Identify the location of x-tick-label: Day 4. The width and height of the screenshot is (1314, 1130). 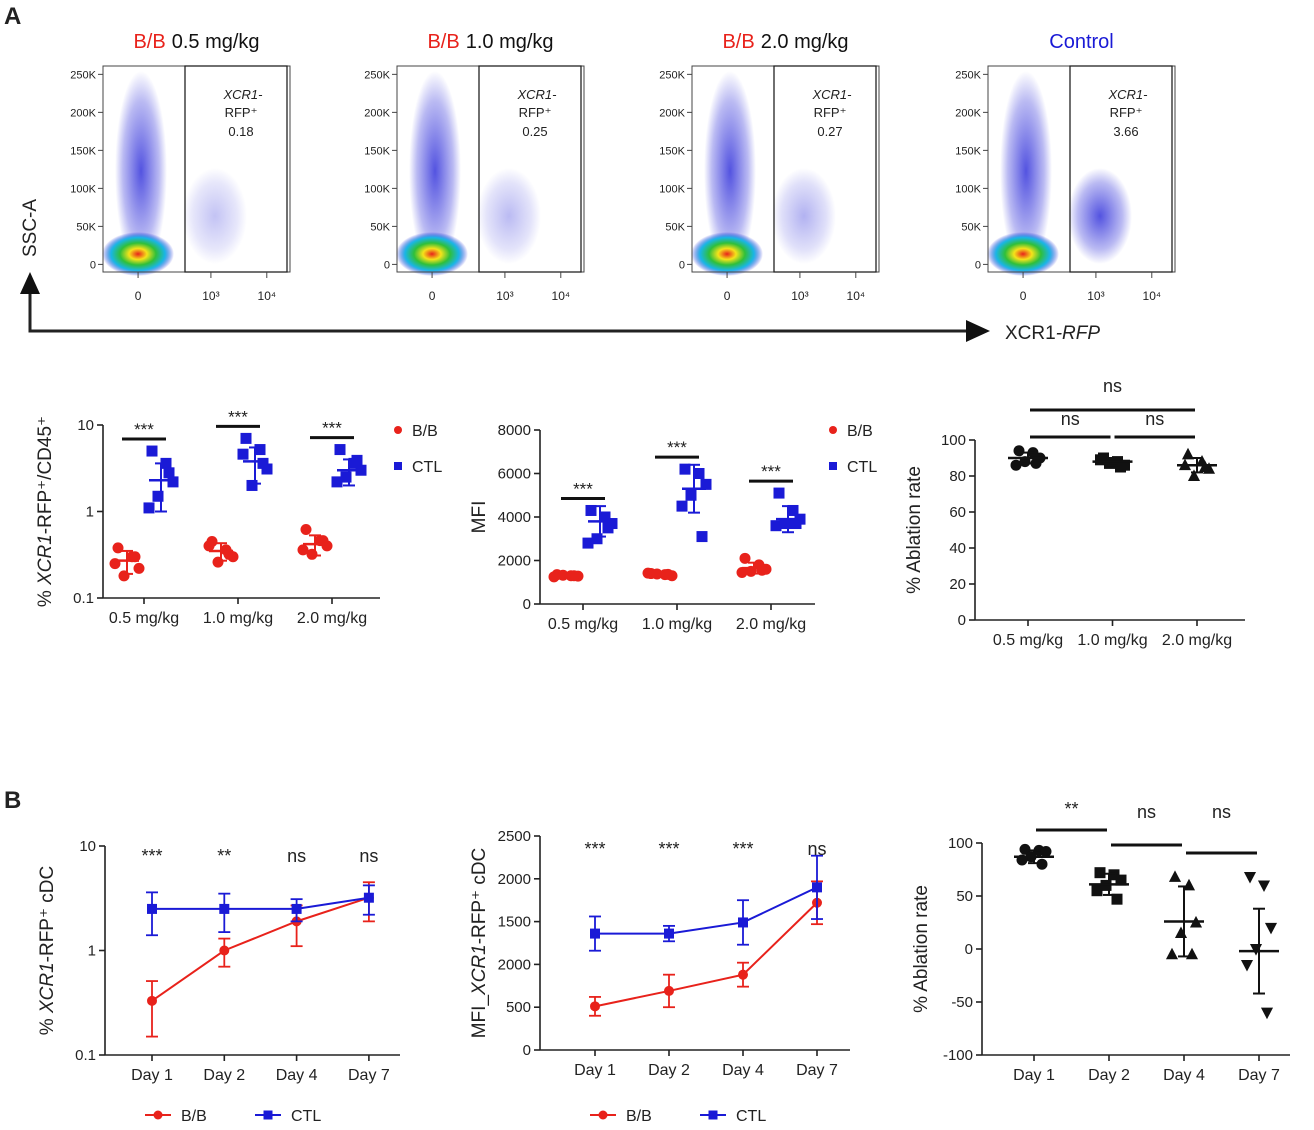
(743, 1070).